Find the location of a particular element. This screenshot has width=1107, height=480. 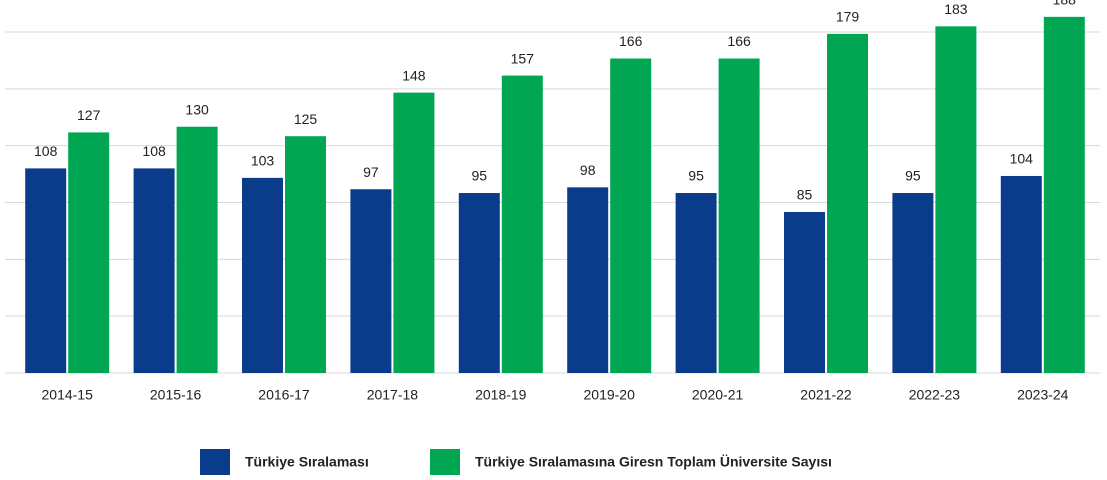

value-label: 85 is located at coordinates (805, 195).